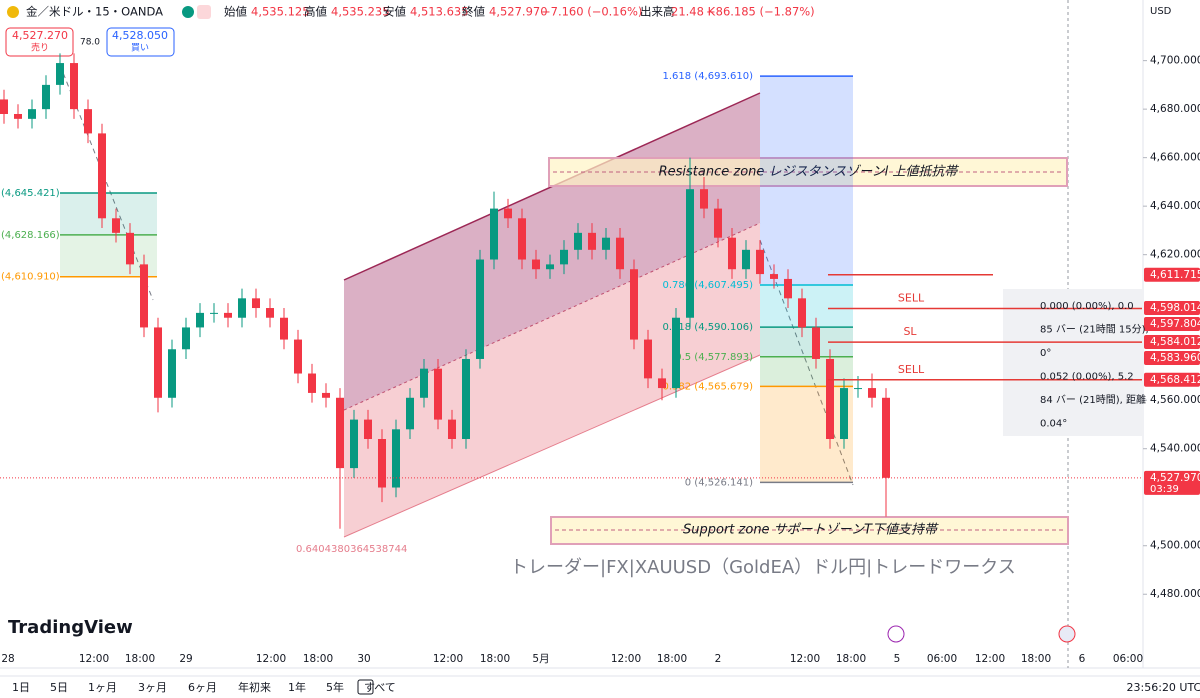  Describe the element at coordinates (1175, 358) in the screenshot. I see `price-tag-label: 4,583.960` at that location.